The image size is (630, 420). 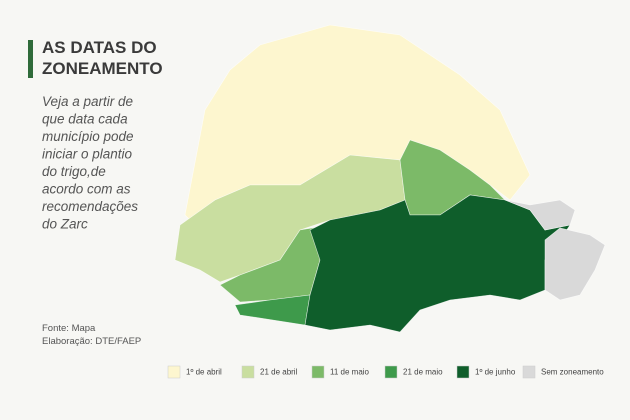 I want to click on description: do Zarc, so click(x=65, y=224).